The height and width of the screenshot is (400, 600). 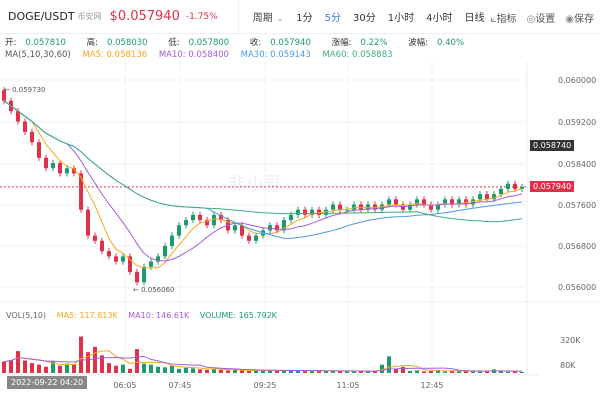 What do you see at coordinates (474, 18) in the screenshot?
I see `interval-5: 日线` at bounding box center [474, 18].